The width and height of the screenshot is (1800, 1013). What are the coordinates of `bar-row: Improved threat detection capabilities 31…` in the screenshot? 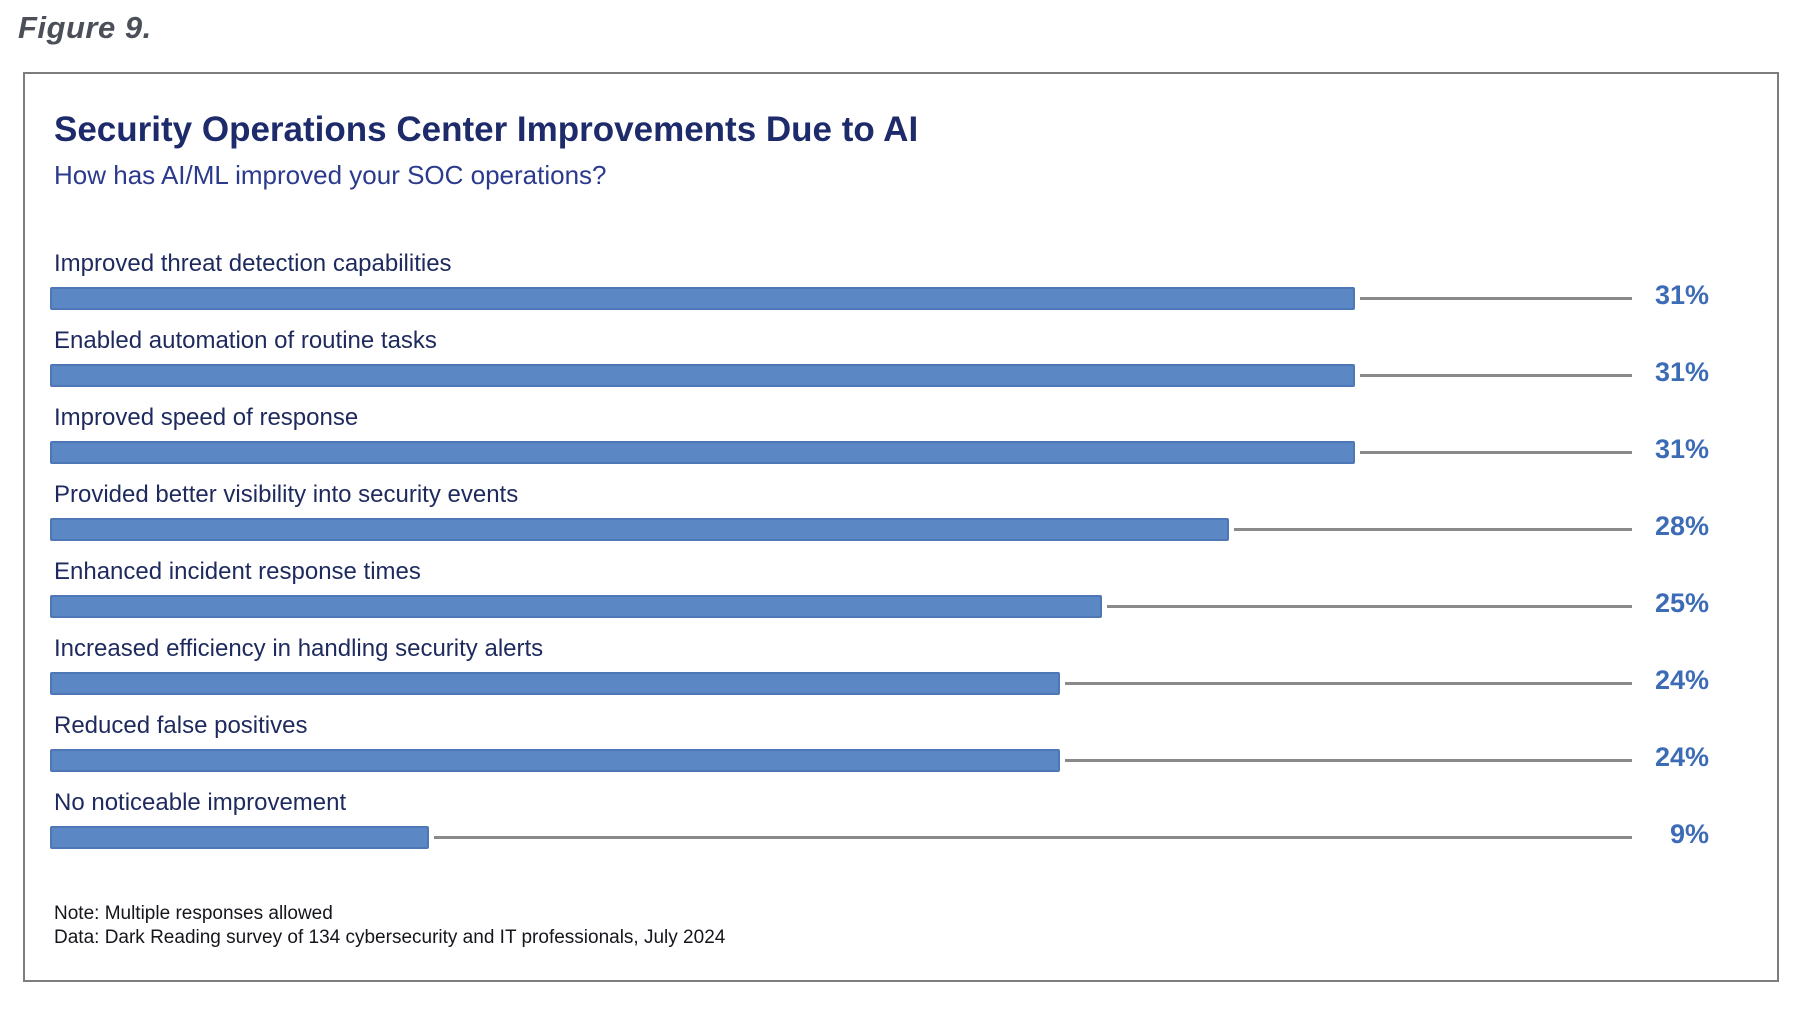 It's located at (880, 288).